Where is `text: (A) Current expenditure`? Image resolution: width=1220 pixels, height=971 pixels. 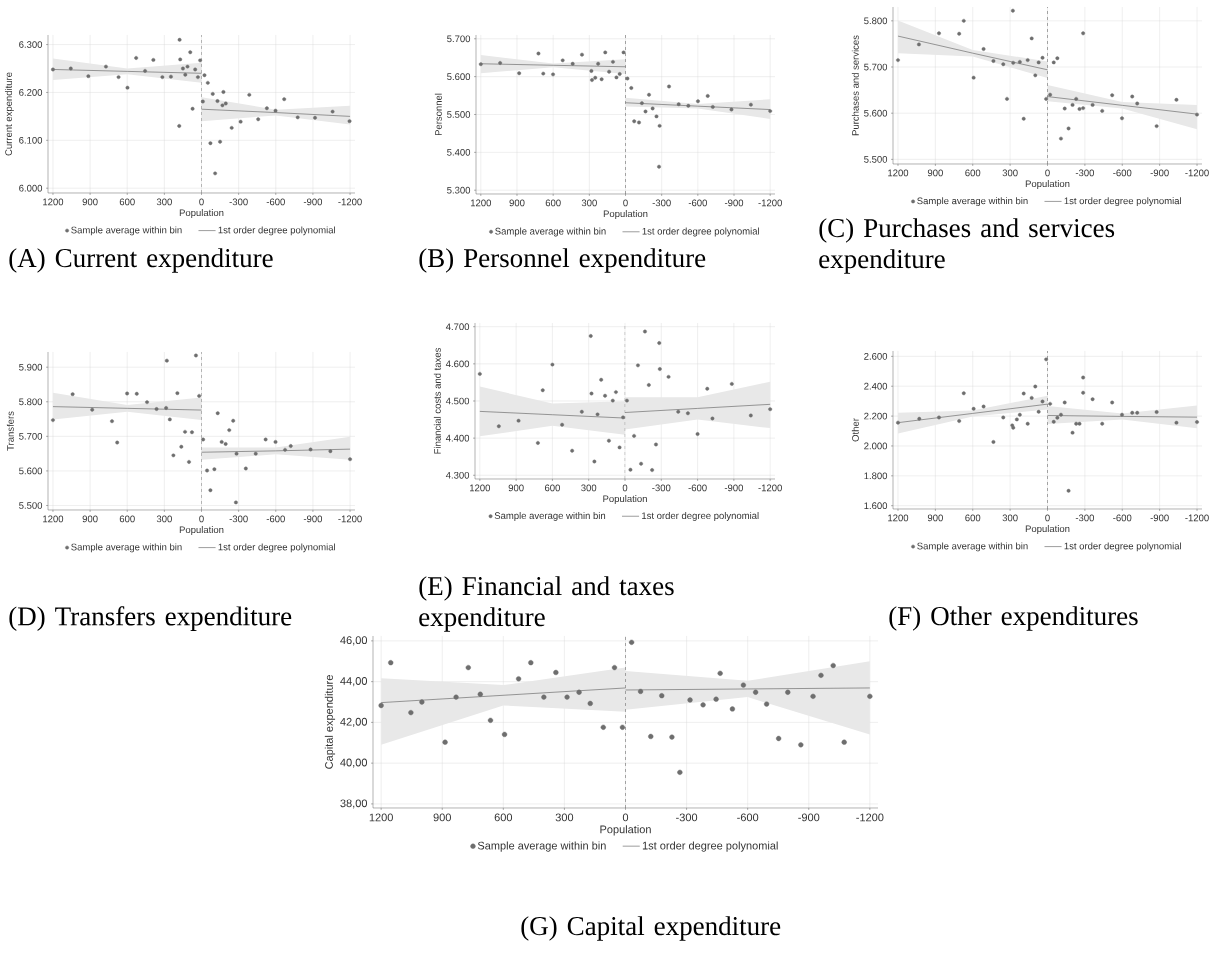
text: (A) Current expenditure is located at coordinates (141, 260).